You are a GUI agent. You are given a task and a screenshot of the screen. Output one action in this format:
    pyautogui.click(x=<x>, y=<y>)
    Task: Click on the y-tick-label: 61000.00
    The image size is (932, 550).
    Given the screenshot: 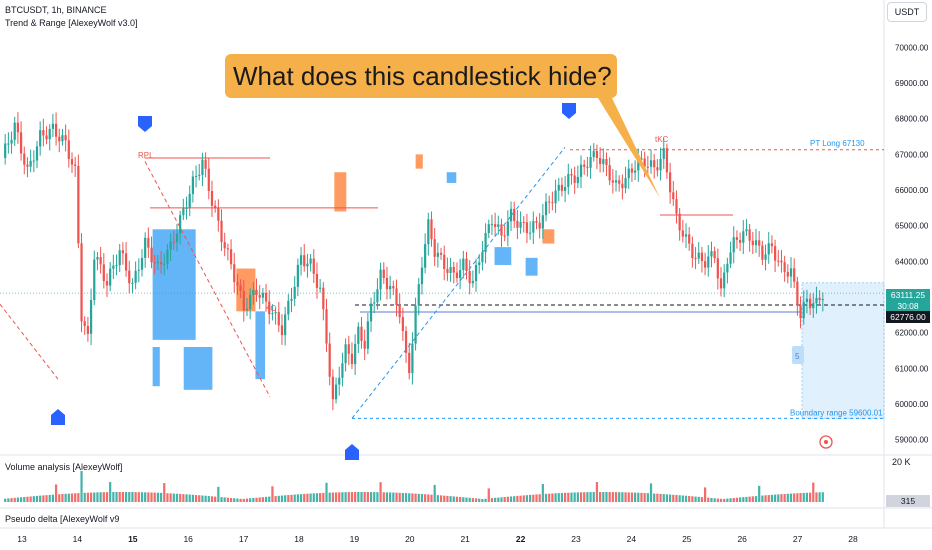 What is the action you would take?
    pyautogui.click(x=912, y=368)
    